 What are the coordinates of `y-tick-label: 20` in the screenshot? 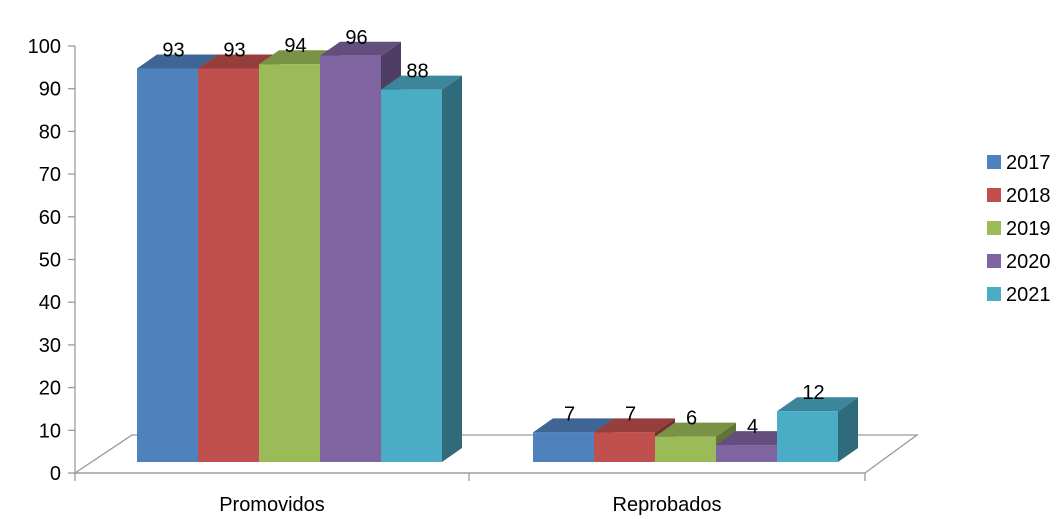 It's located at (50, 389).